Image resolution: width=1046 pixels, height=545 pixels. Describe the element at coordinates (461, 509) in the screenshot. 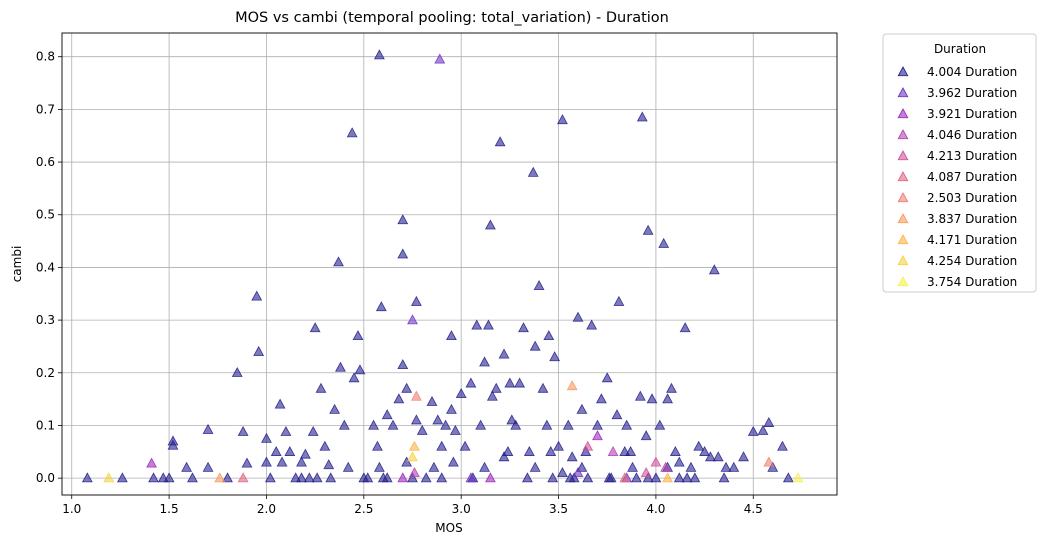

I see `x-tick-label: 3.0` at that location.